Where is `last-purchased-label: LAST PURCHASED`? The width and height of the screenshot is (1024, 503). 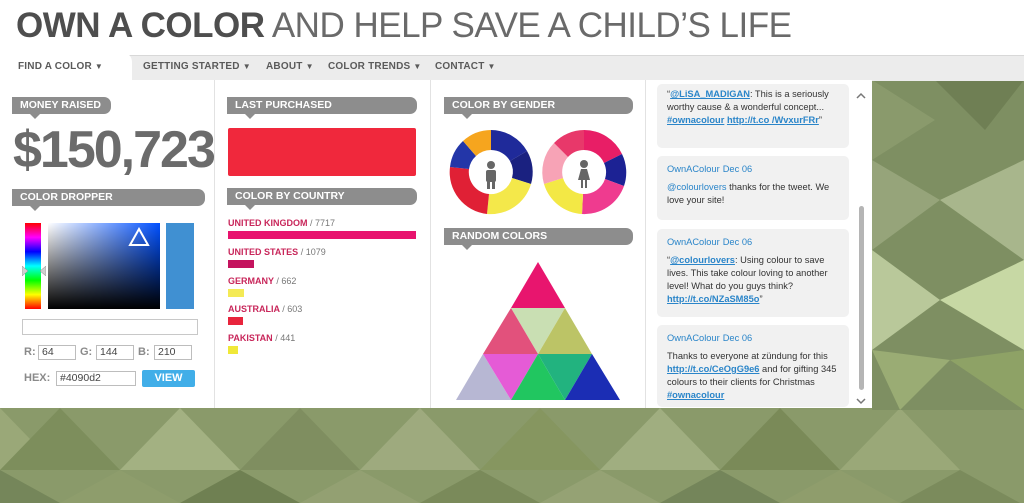
last-purchased-label: LAST PURCHASED is located at coordinates (322, 108).